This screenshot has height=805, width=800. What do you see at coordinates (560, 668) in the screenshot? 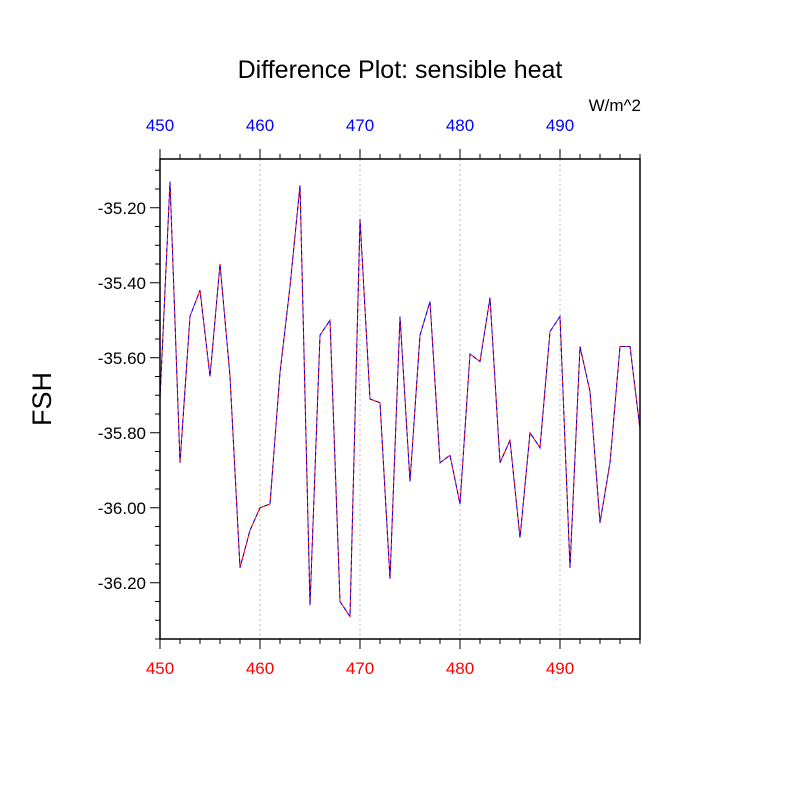
I see `x-tick-label-bottom: 490` at bounding box center [560, 668].